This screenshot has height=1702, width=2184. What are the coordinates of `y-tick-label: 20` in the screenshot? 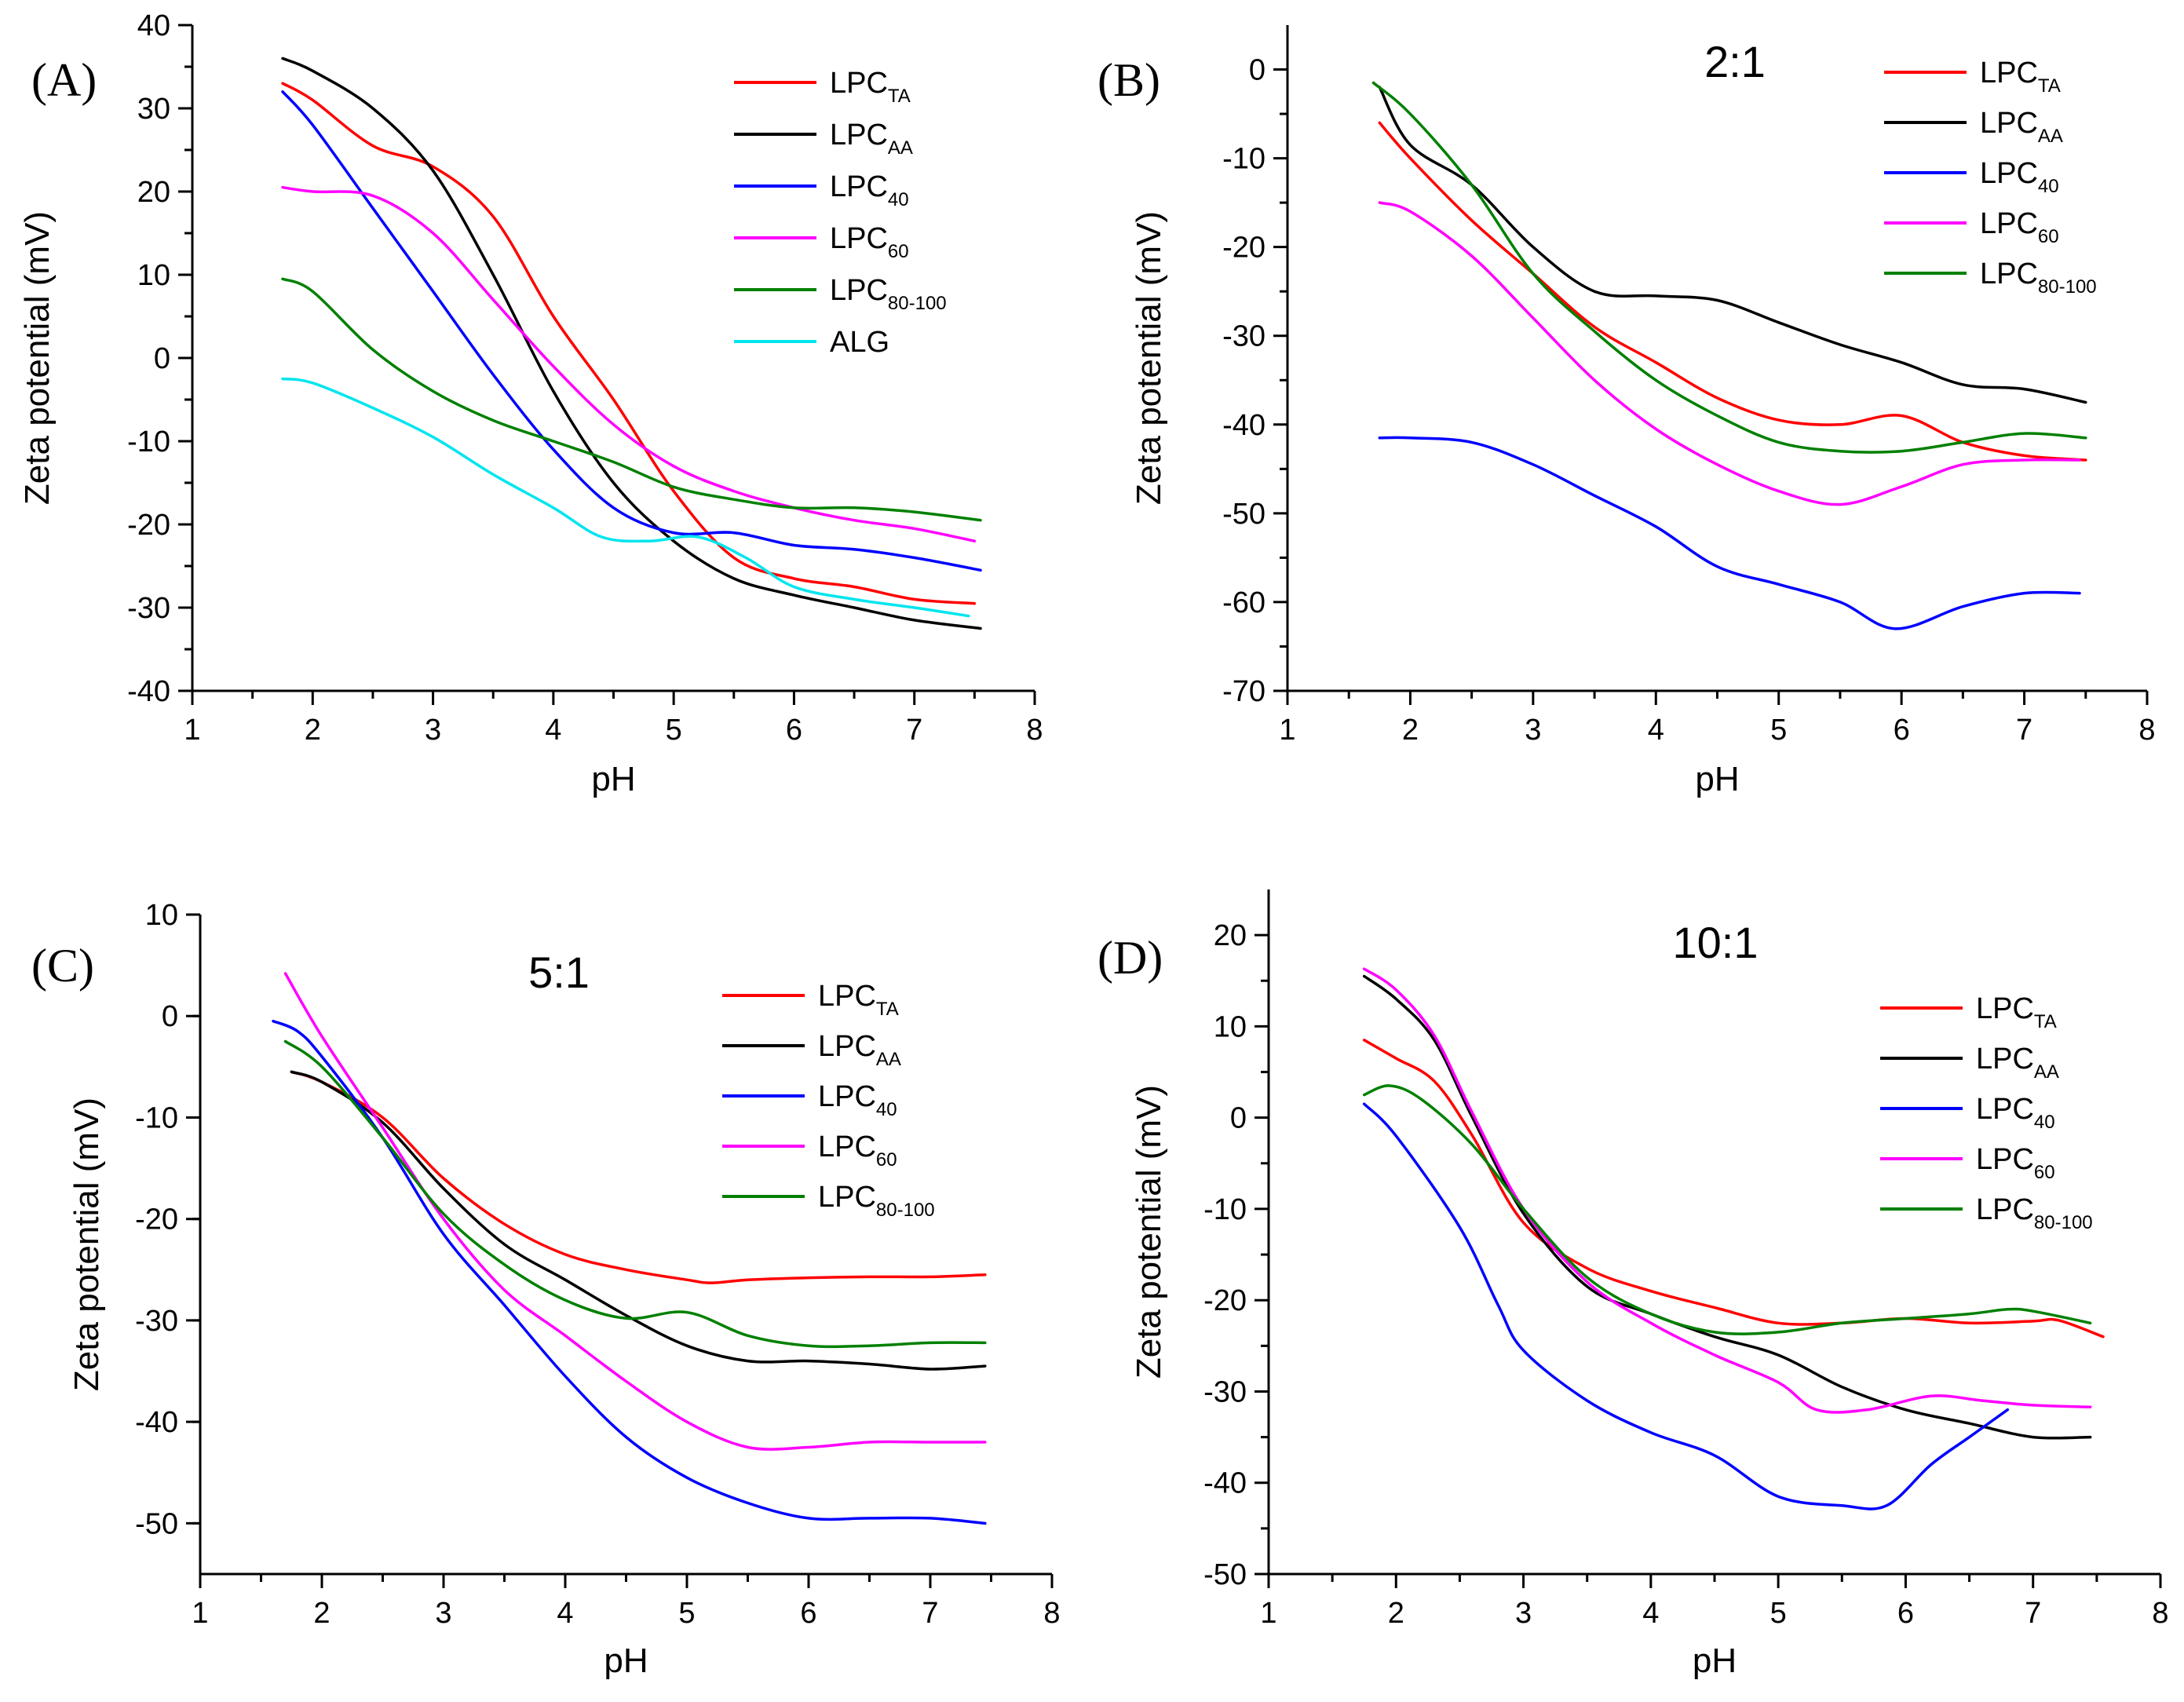 It's located at (153, 192).